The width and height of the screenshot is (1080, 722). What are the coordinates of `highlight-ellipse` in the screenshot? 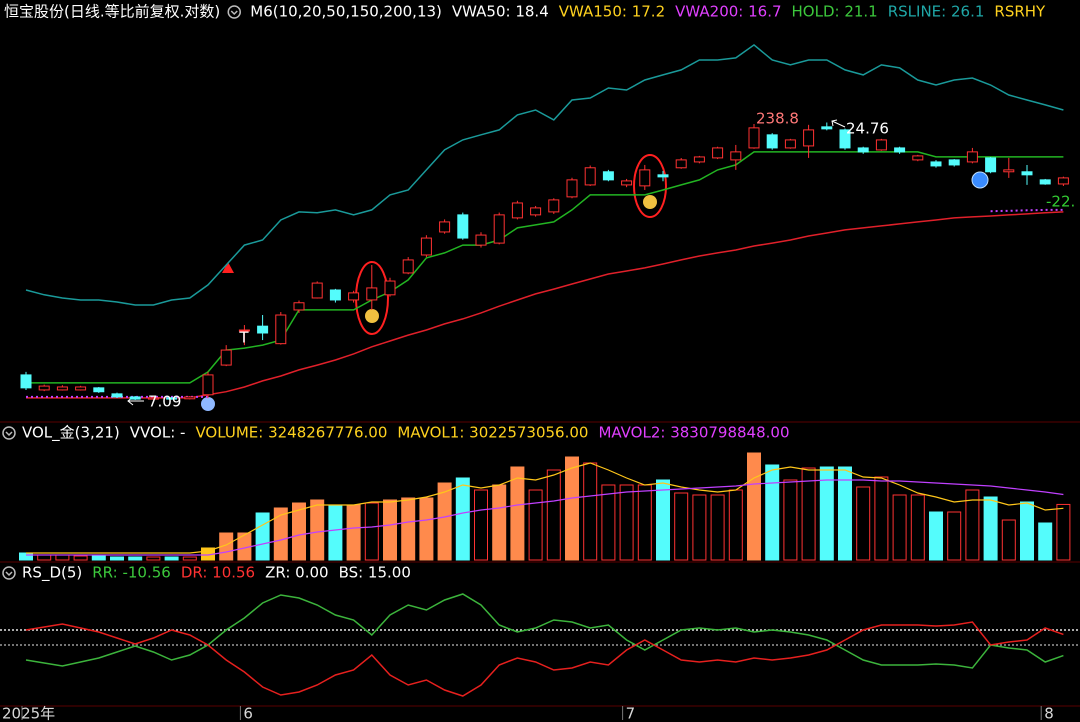 It's located at (650, 186).